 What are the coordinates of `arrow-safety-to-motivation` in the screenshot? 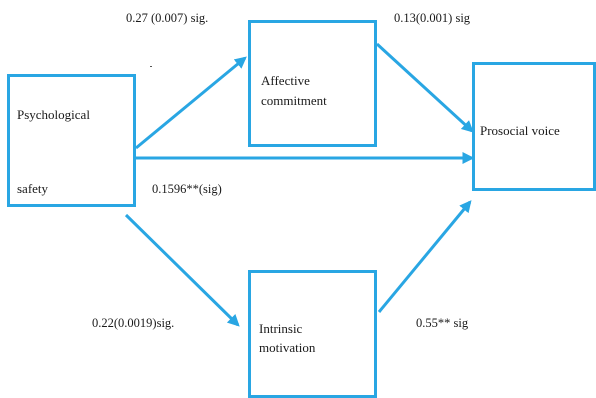 It's located at (182, 270).